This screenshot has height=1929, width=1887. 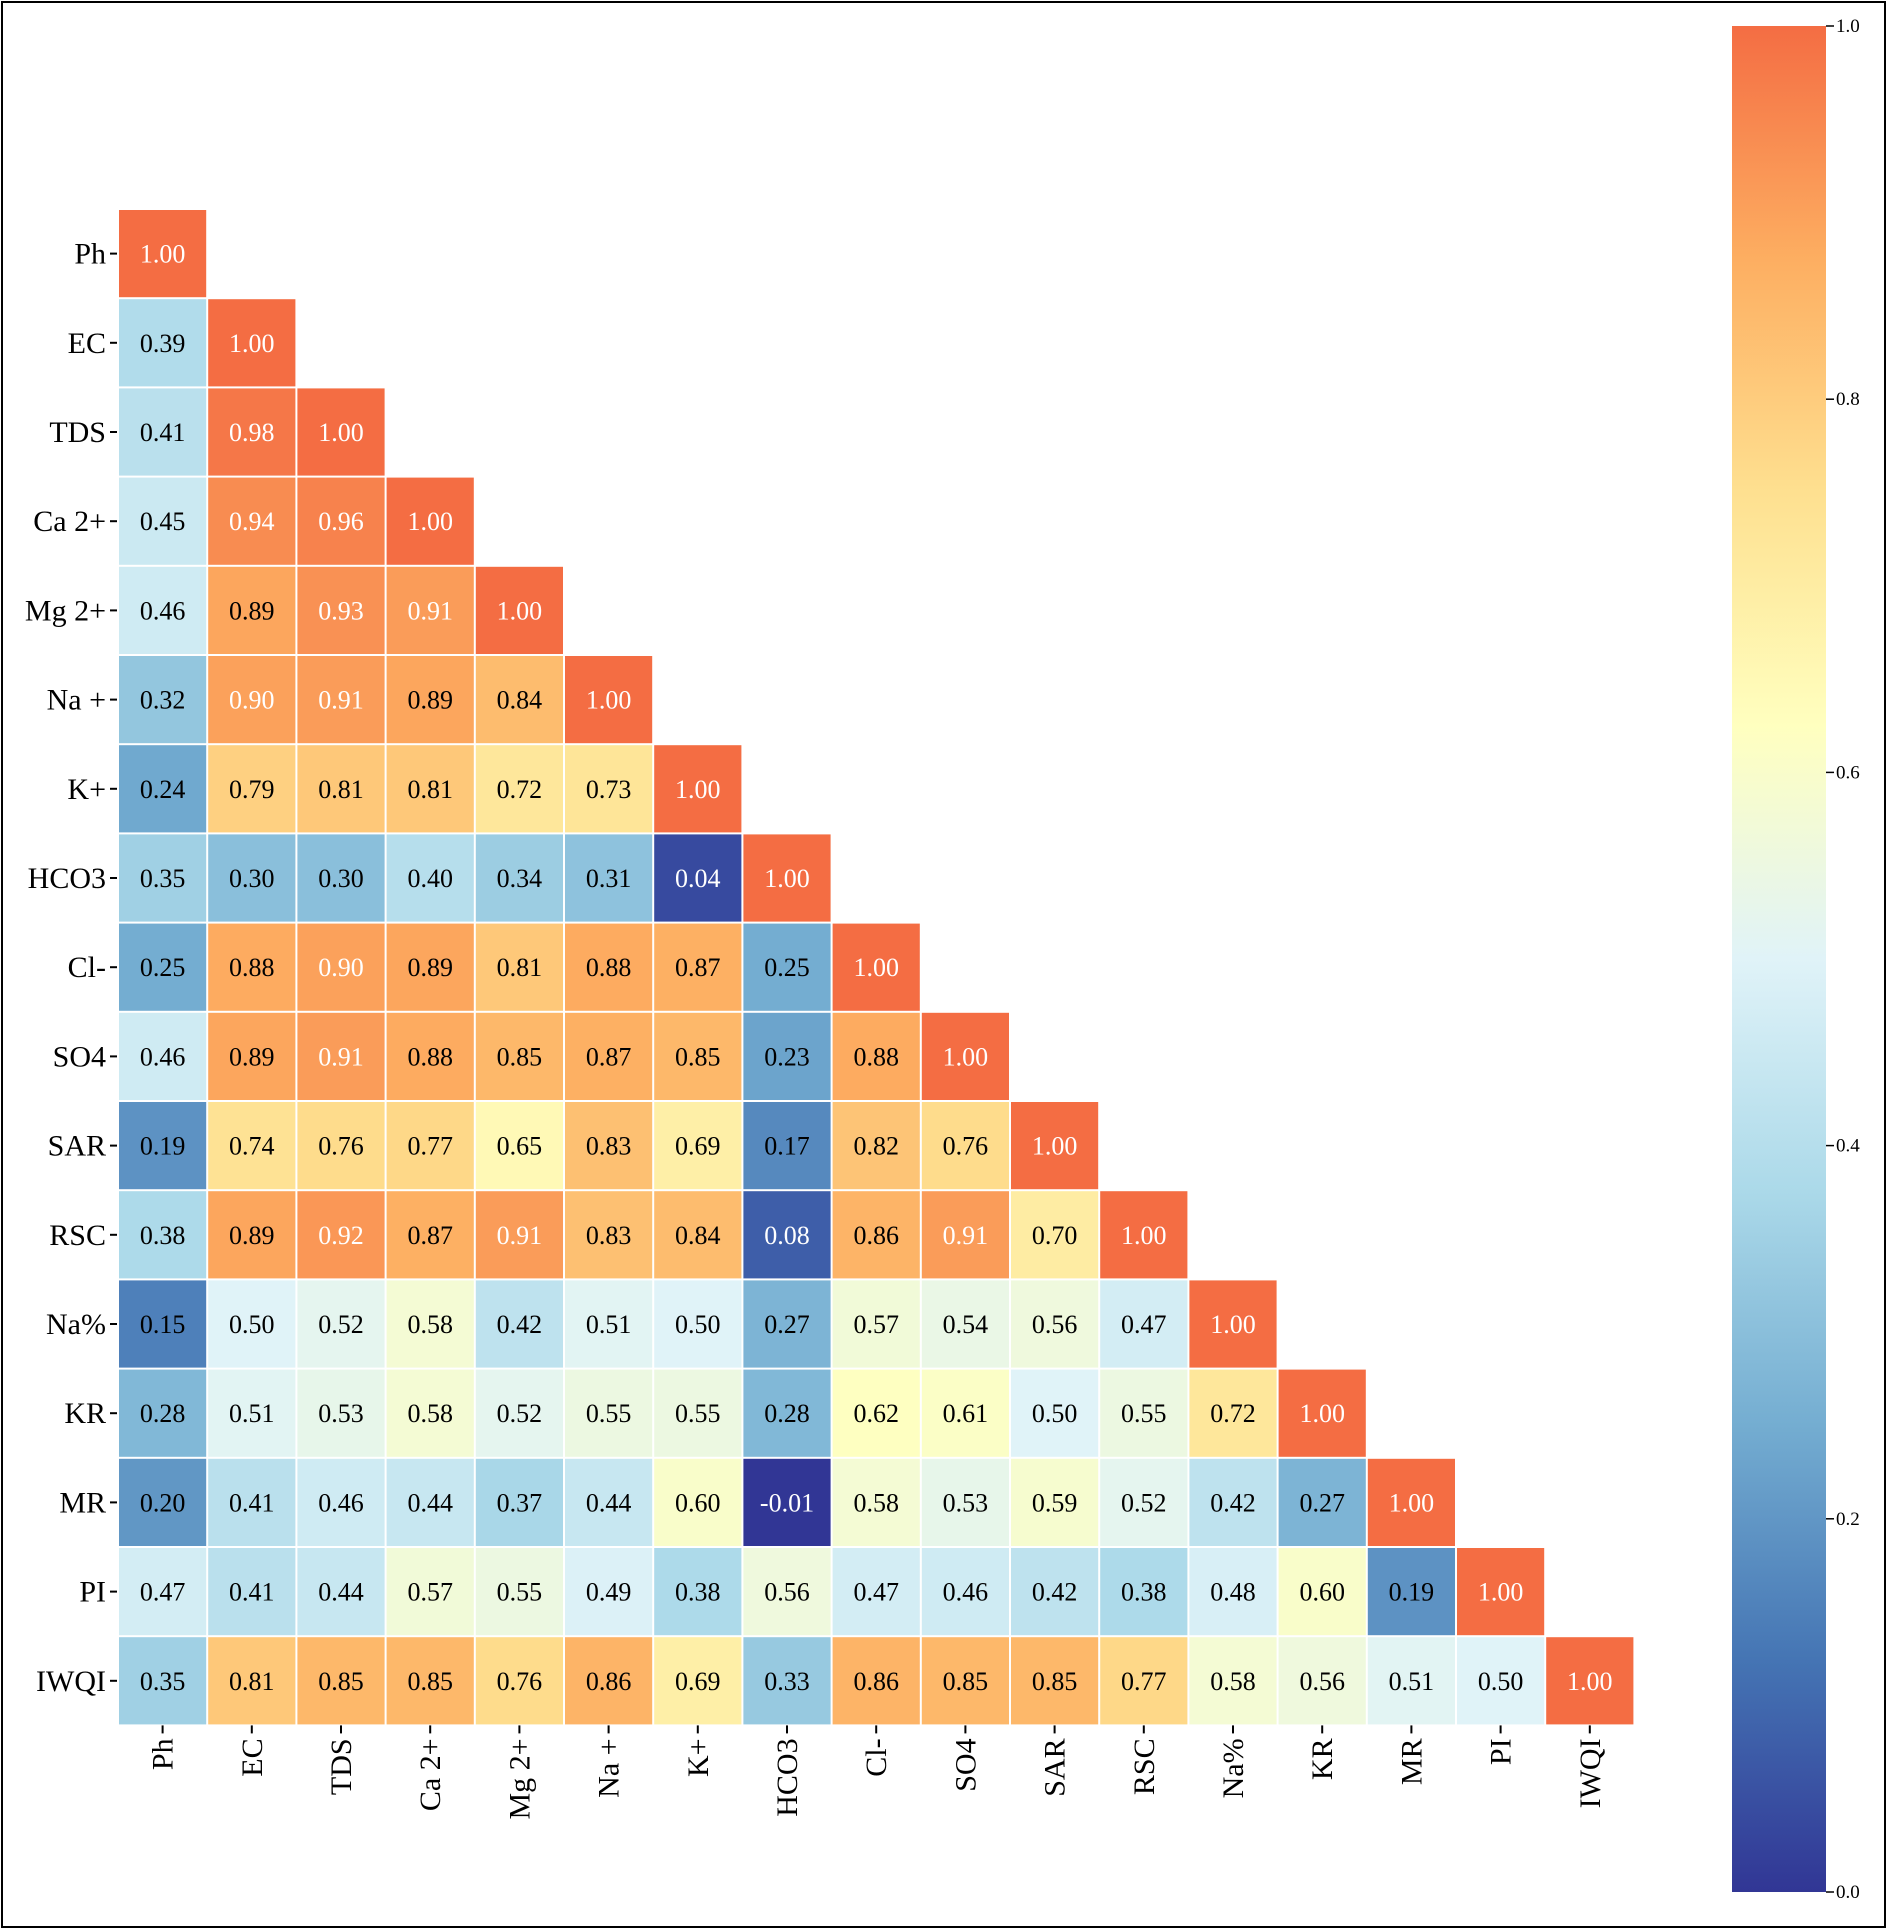 What do you see at coordinates (163, 521) in the screenshot?
I see `cell-value-label: 0.45` at bounding box center [163, 521].